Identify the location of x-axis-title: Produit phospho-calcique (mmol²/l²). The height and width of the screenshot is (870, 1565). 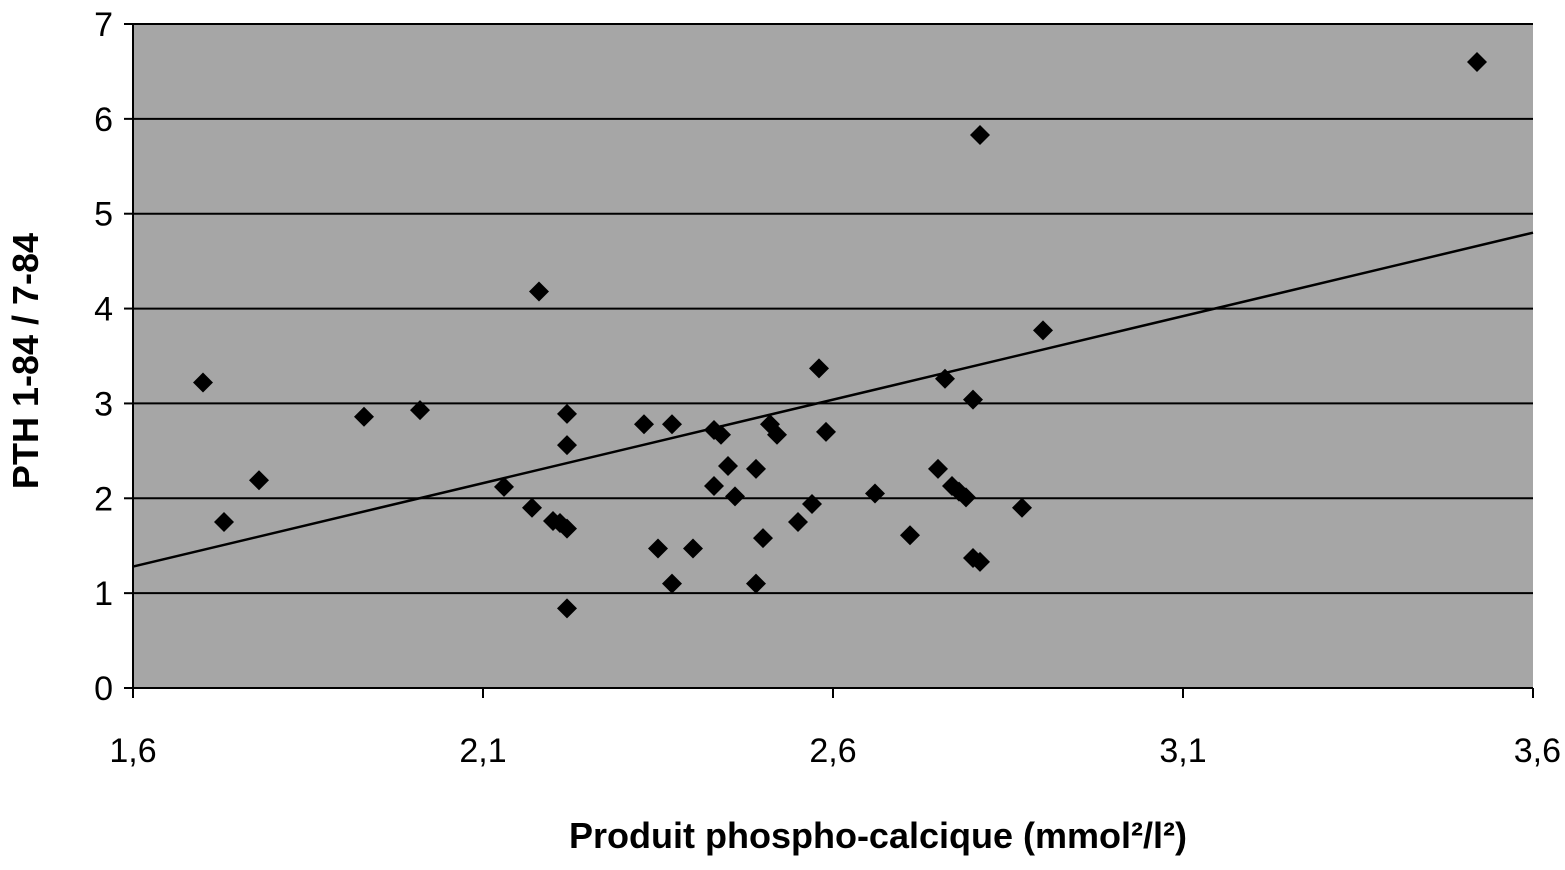
(878, 835).